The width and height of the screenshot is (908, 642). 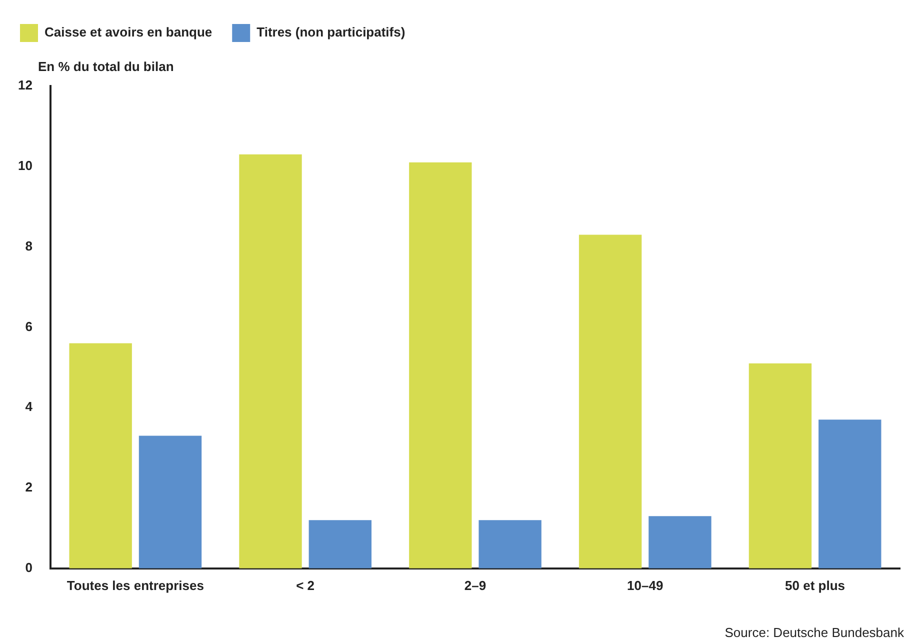 What do you see at coordinates (814, 632) in the screenshot?
I see `source-note: Source: Deutsche Bundesbank` at bounding box center [814, 632].